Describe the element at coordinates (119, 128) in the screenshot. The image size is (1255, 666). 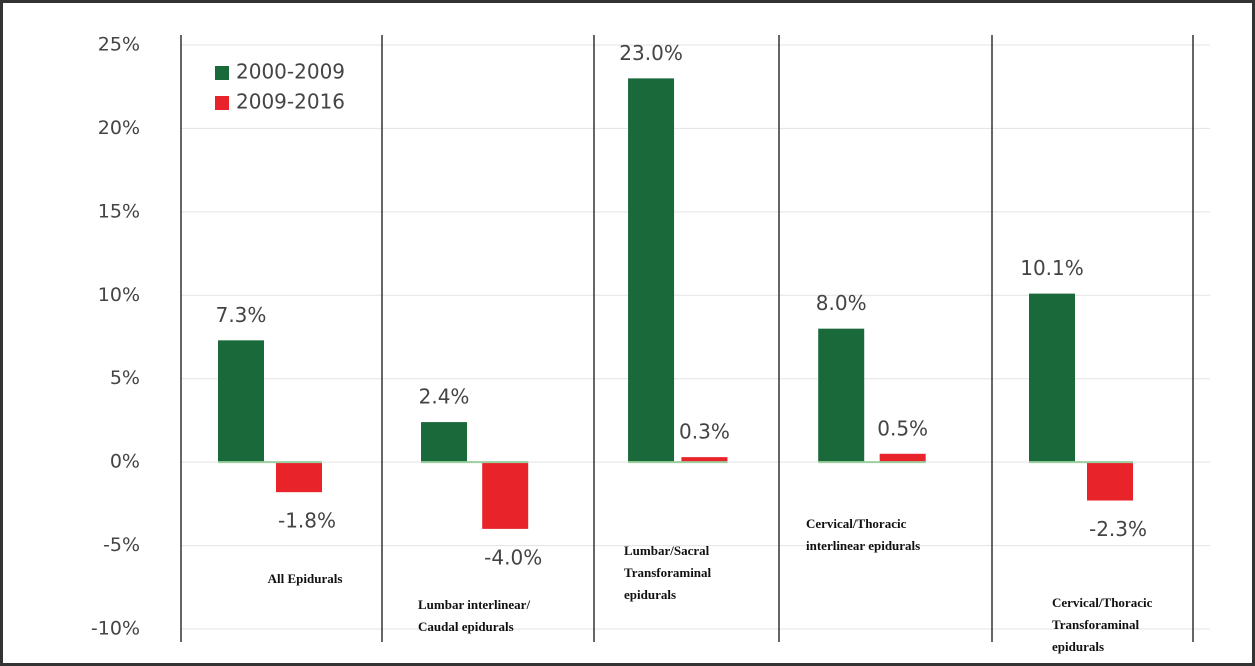
I see `y-tick-label: 20%` at that location.